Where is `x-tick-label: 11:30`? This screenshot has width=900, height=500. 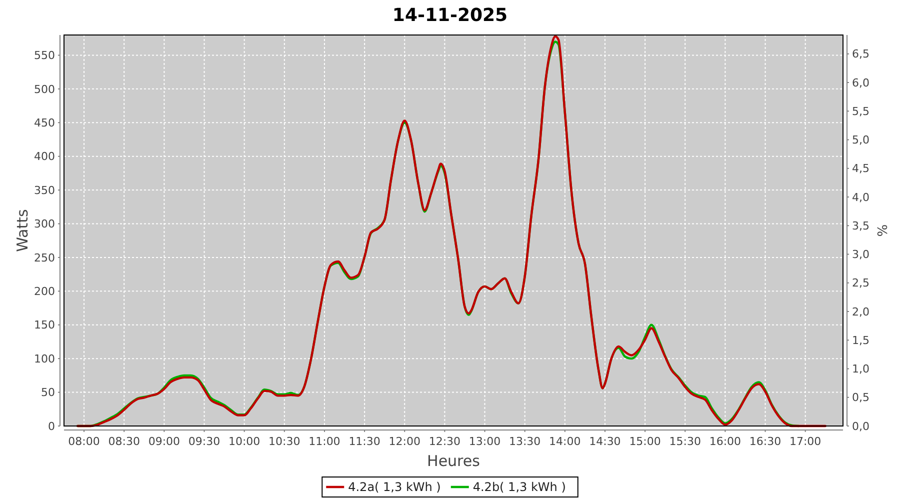
x-tick-label: 11:30 is located at coordinates (364, 441).